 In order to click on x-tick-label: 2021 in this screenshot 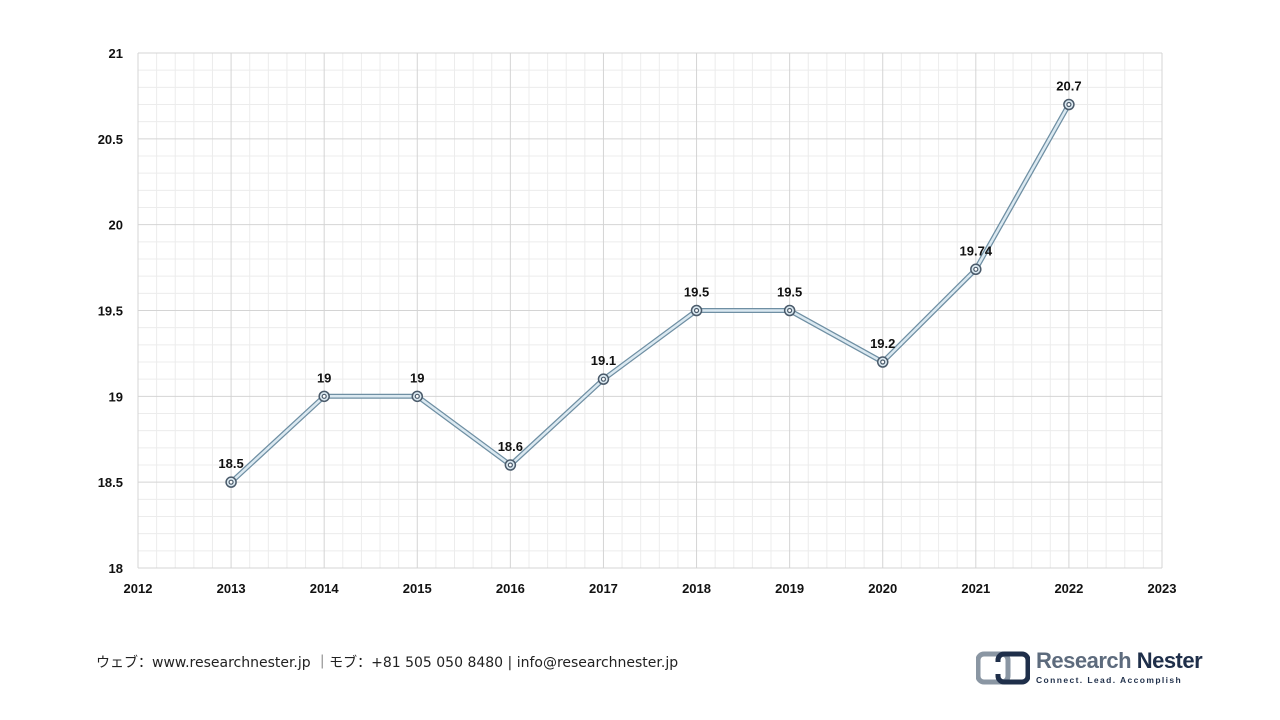, I will do `click(975, 588)`.